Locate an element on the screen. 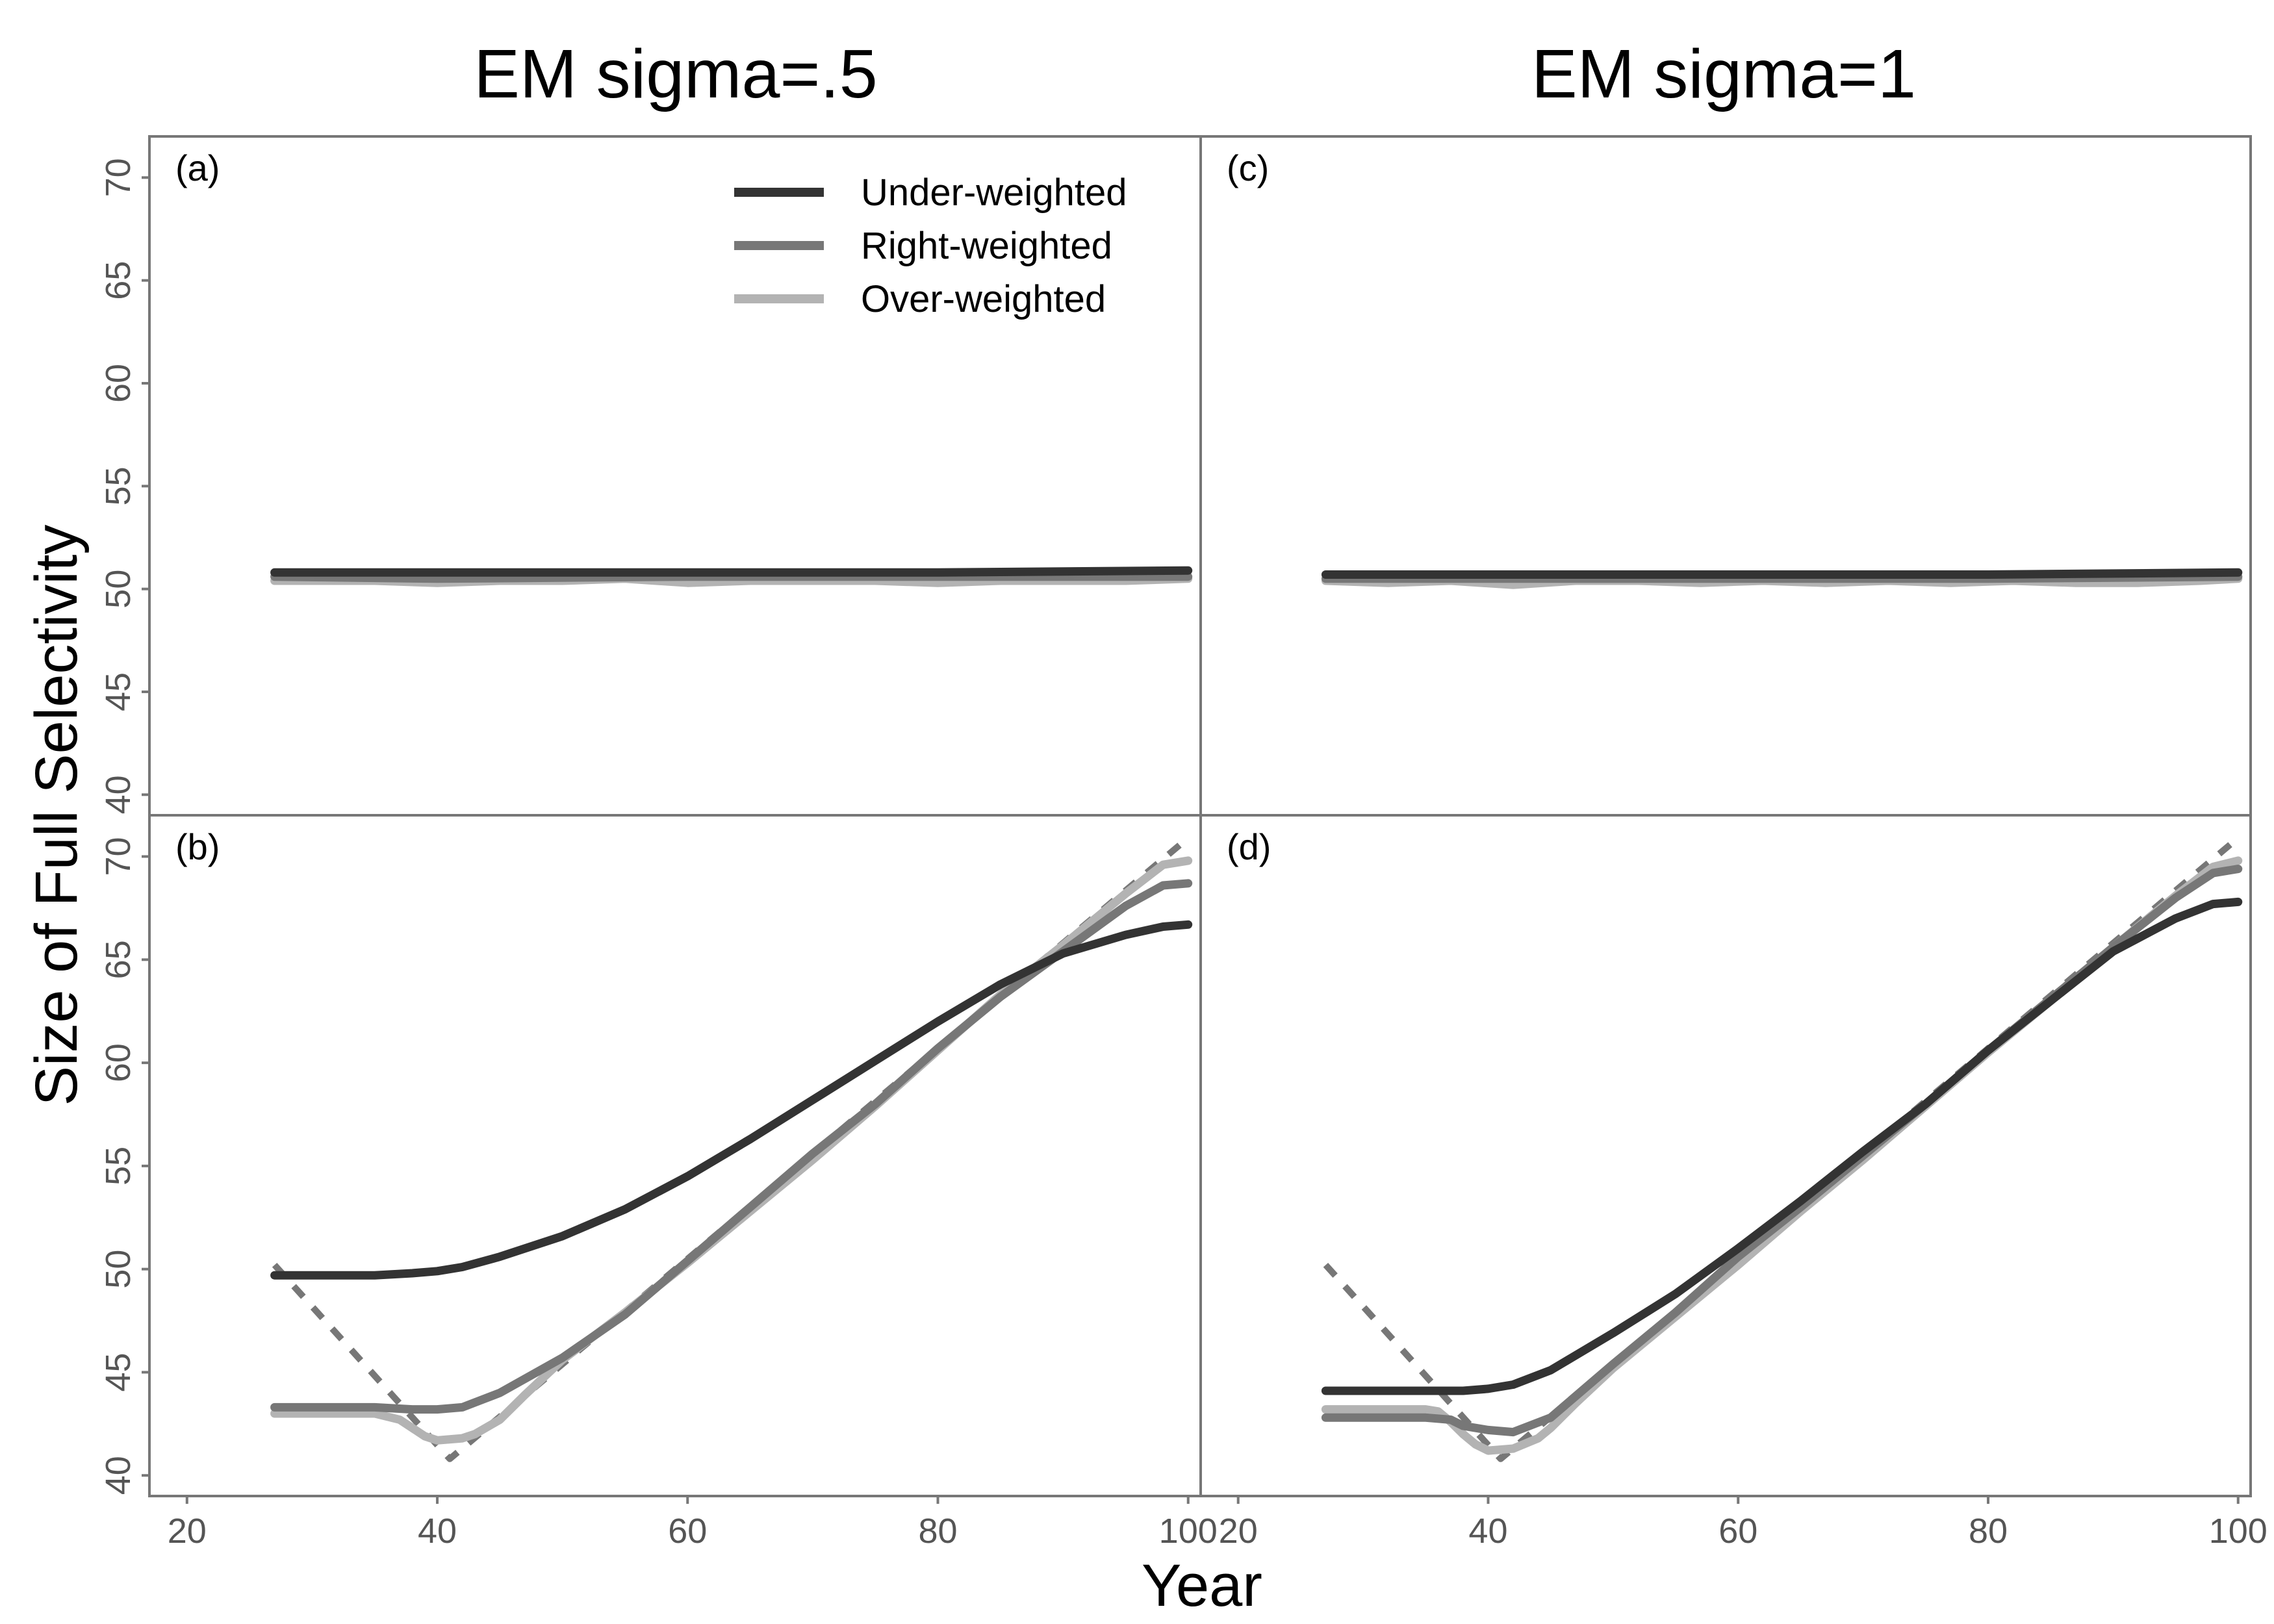  column-title-right: EM sigma=1 is located at coordinates (1723, 74).